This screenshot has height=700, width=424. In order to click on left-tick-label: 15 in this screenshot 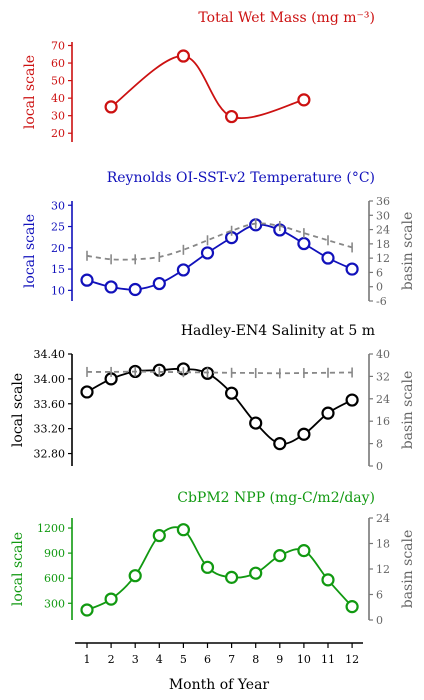, I will do `click(58, 269)`.